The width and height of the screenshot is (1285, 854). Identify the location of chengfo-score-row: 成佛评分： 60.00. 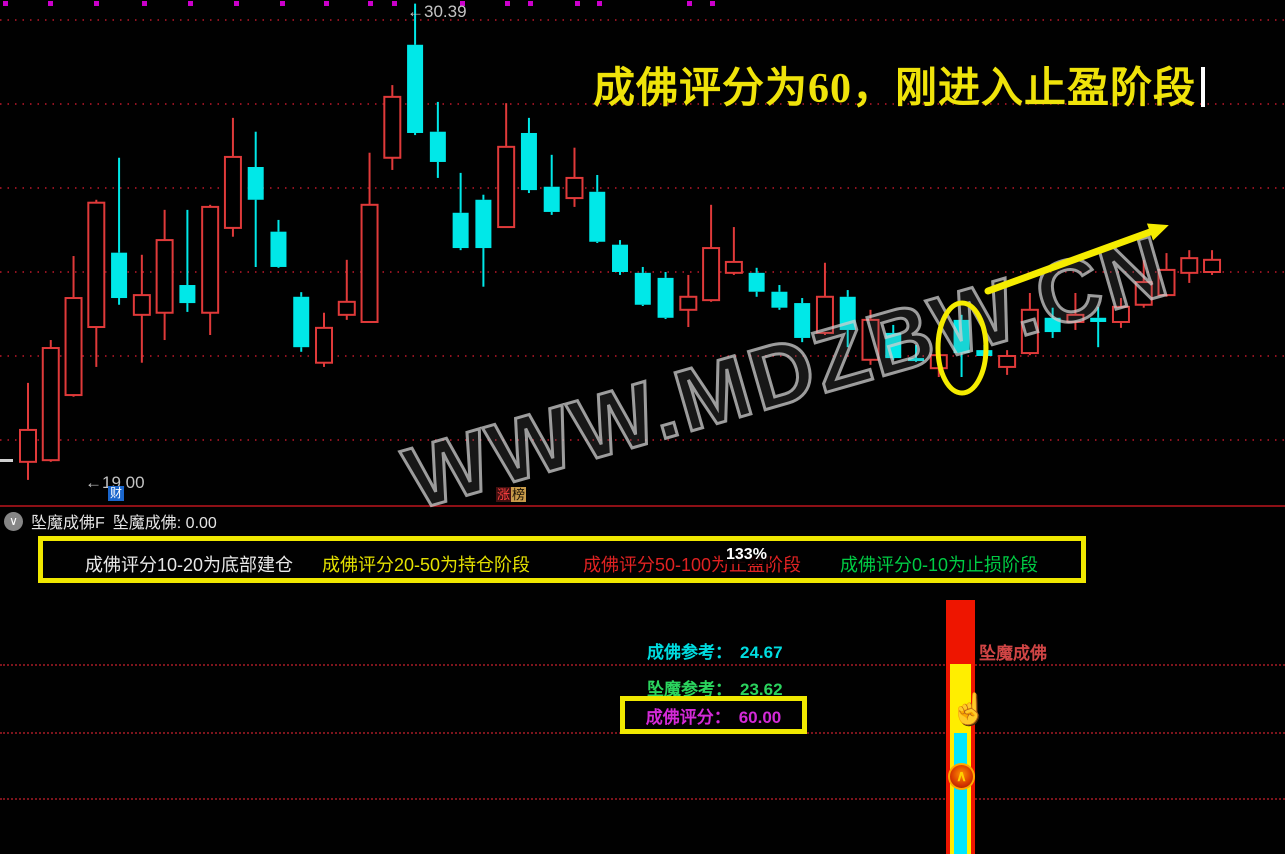
(714, 715).